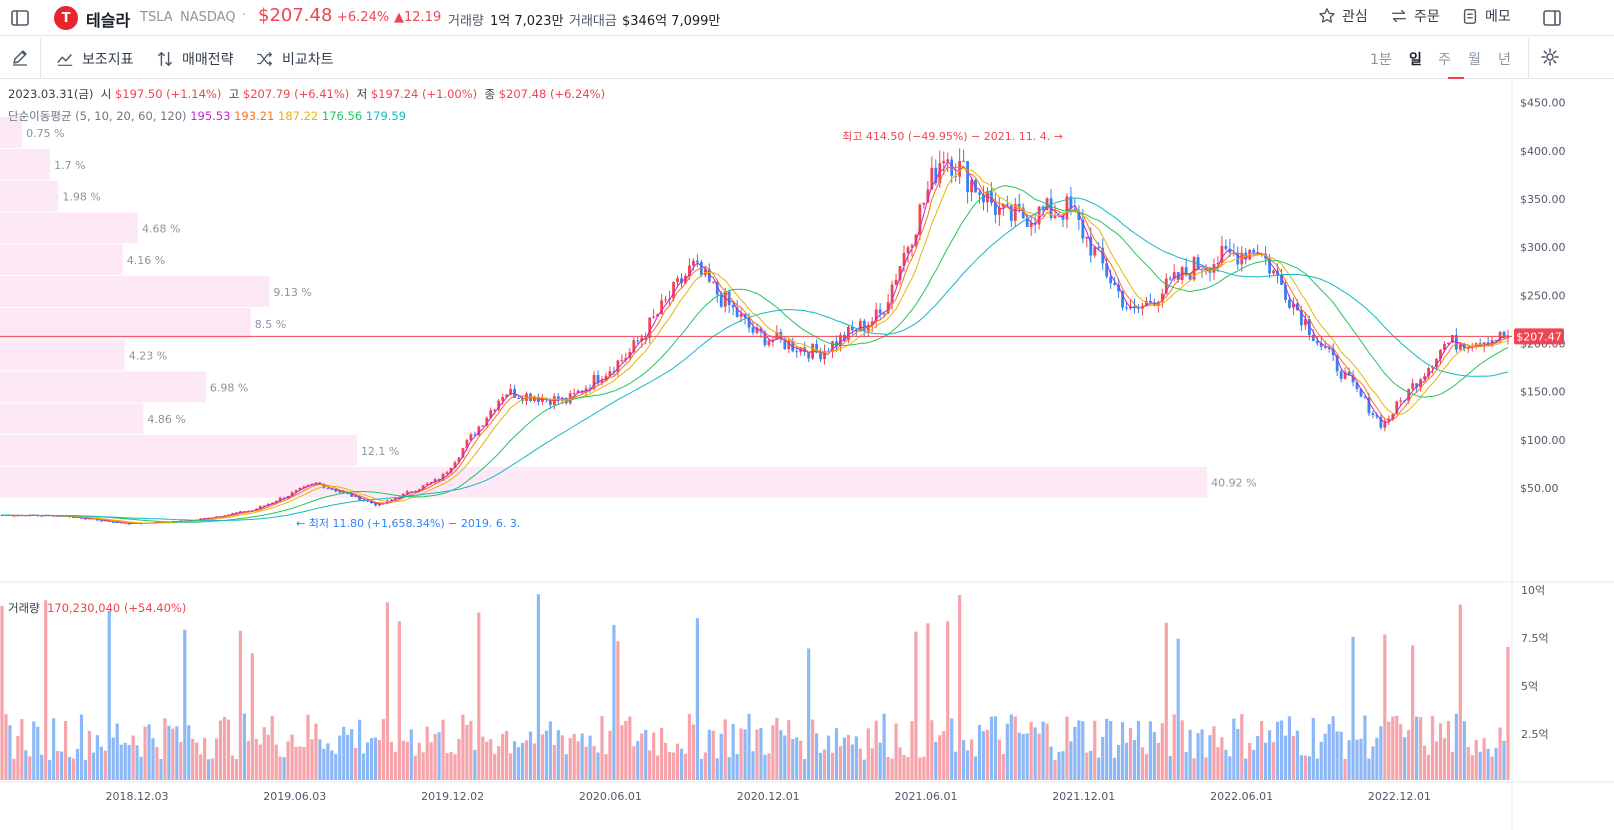 This screenshot has height=830, width=1614. What do you see at coordinates (210, 116) in the screenshot?
I see `ma5-value: 195.53` at bounding box center [210, 116].